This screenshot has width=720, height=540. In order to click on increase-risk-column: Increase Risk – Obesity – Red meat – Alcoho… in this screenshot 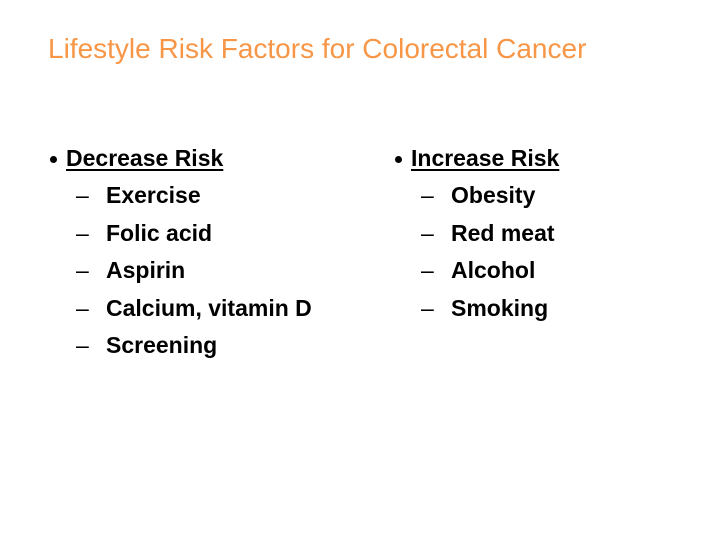, I will do `click(477, 233)`.